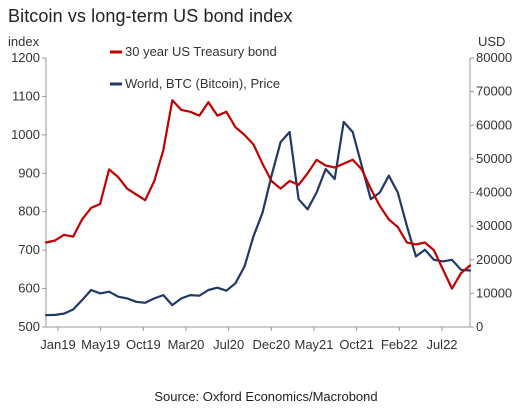 This screenshot has height=416, width=532. Describe the element at coordinates (186, 344) in the screenshot. I see `x-tick-label: Mar20` at that location.